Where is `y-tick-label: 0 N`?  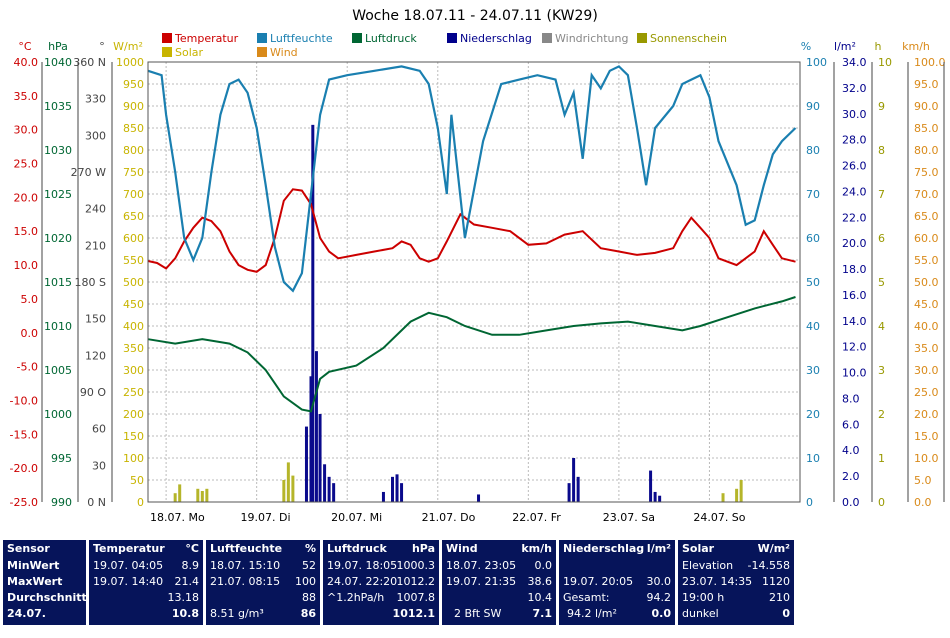
y-tick-label: 0 N is located at coordinates (96, 502).